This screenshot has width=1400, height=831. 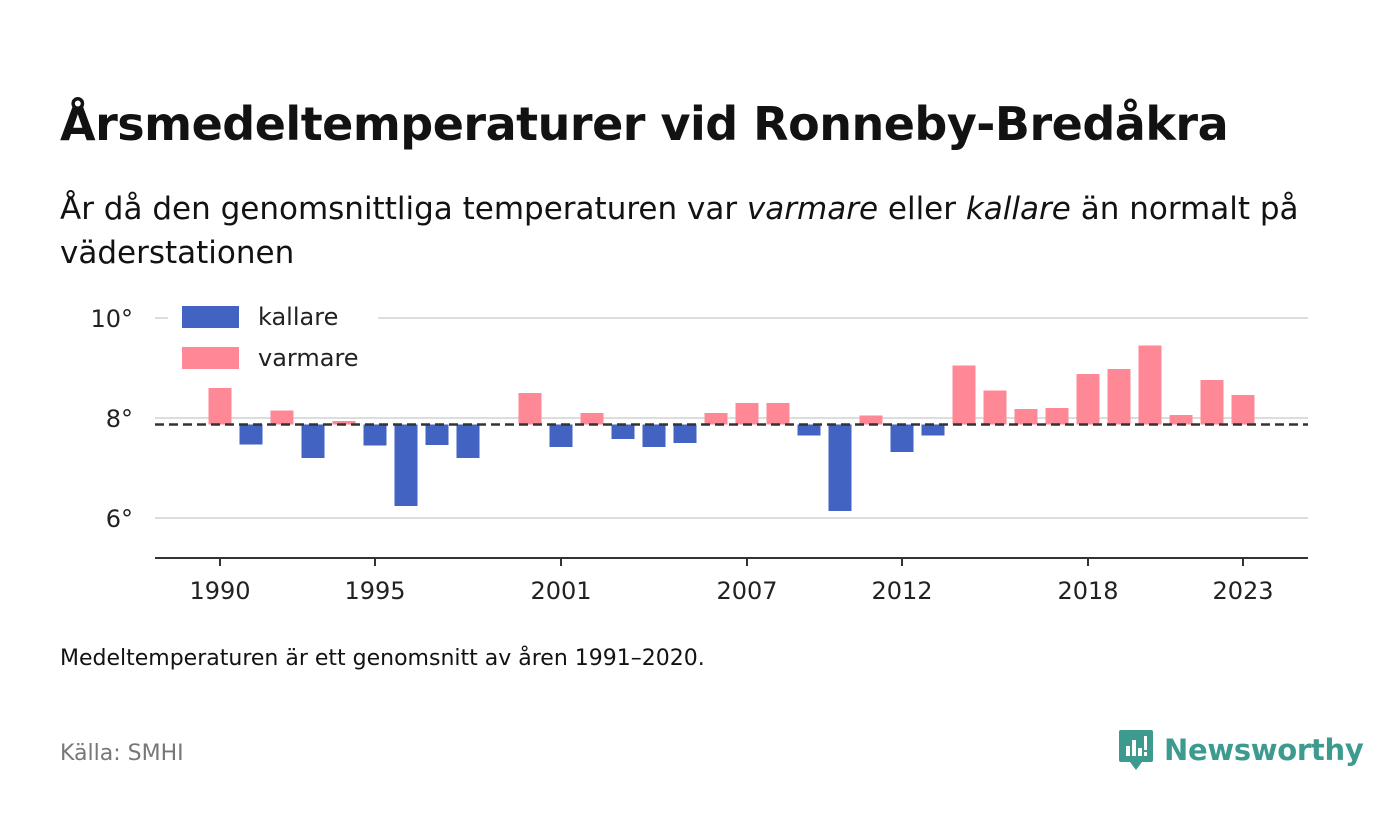 What do you see at coordinates (1150, 385) in the screenshot?
I see `bar-2020` at bounding box center [1150, 385].